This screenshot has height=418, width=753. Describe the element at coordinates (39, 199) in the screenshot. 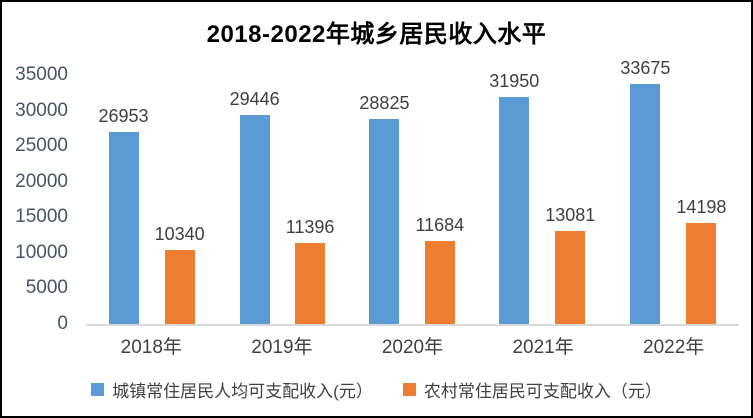

I see `y-axis: 0 5000 10000 15000 20000 25000 30000 35000` at that location.